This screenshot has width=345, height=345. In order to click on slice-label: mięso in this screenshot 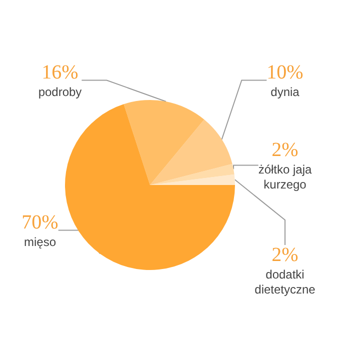, I will do `click(40, 242)`.